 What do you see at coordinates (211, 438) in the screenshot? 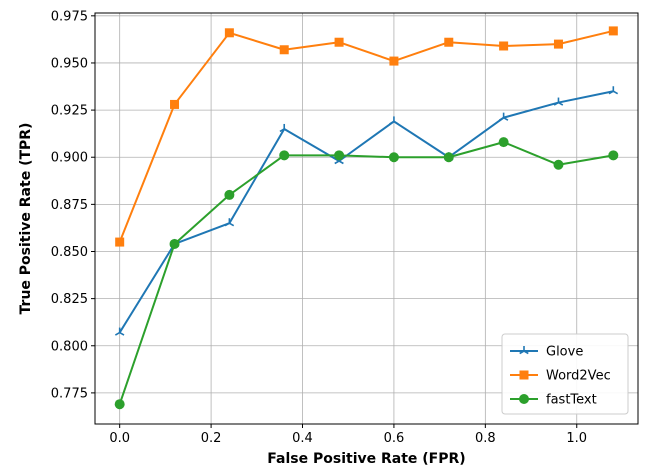
I see `x-tick-label: 0.2` at bounding box center [211, 438].